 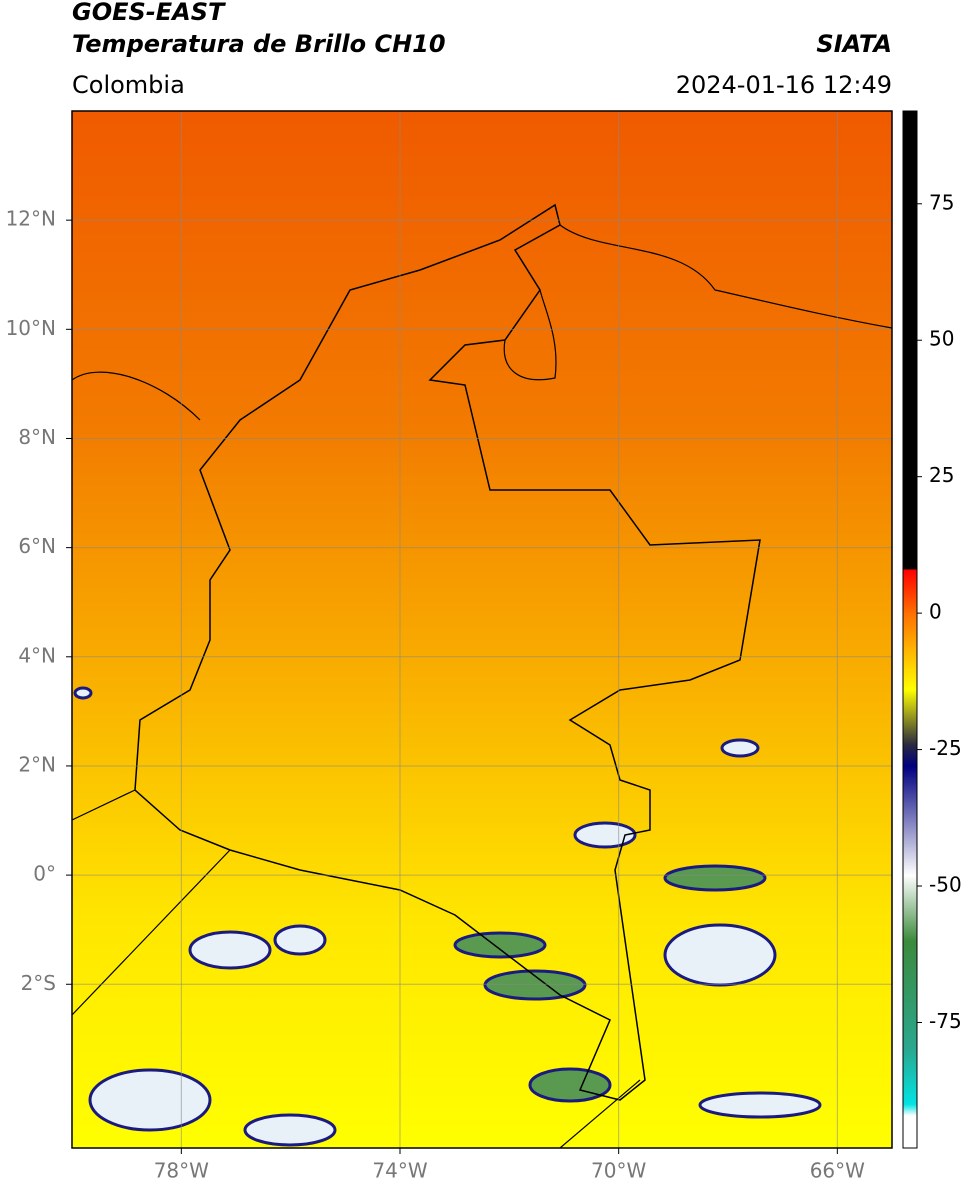 What do you see at coordinates (37, 437) in the screenshot?
I see `y-tick-label: 8°N` at bounding box center [37, 437].